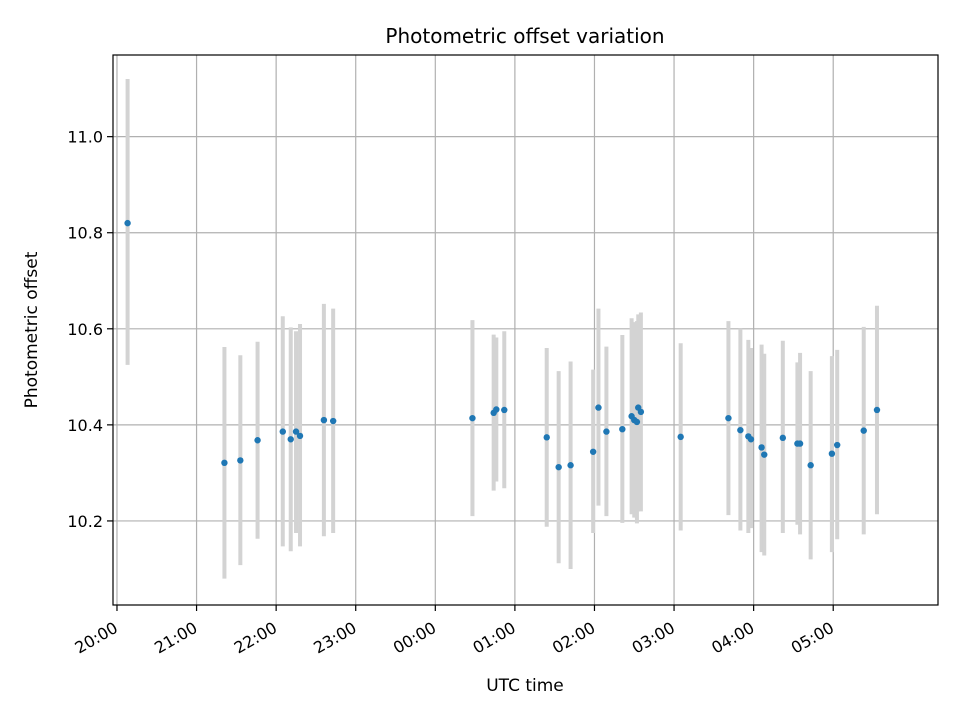 The width and height of the screenshot is (960, 720). I want to click on y-tick-label: 10.8, so click(85, 233).